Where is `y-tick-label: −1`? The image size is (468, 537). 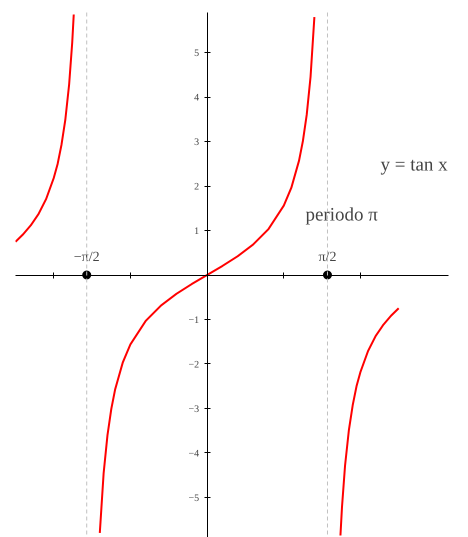
y-tick-label: −1 is located at coordinates (194, 320).